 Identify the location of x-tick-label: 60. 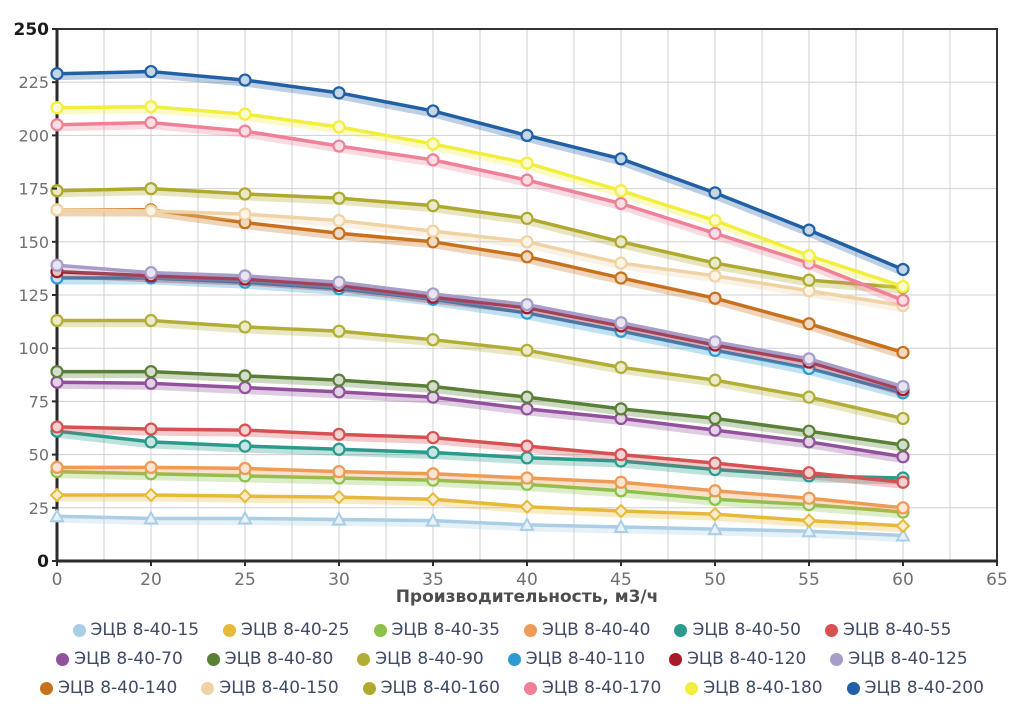
(903, 580).